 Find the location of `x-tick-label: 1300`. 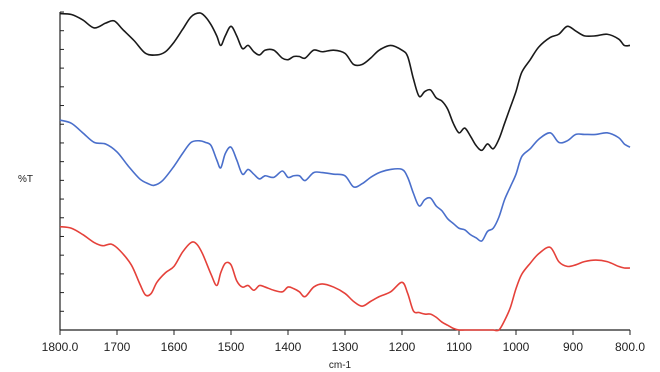

x-tick-label: 1300 is located at coordinates (345, 347).